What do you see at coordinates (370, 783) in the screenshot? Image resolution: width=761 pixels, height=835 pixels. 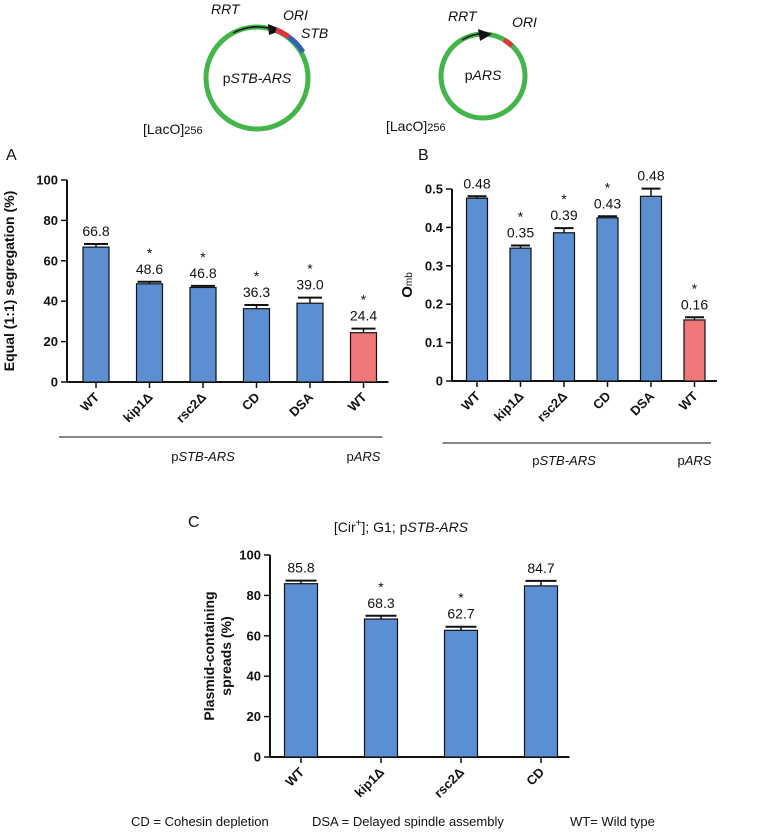 I see `chart-c-category-label: kip1Δ` at bounding box center [370, 783].